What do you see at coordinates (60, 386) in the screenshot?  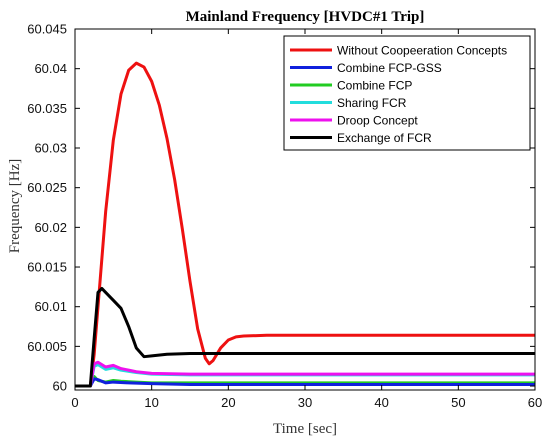 I see `y-tick-label: 60` at bounding box center [60, 386].